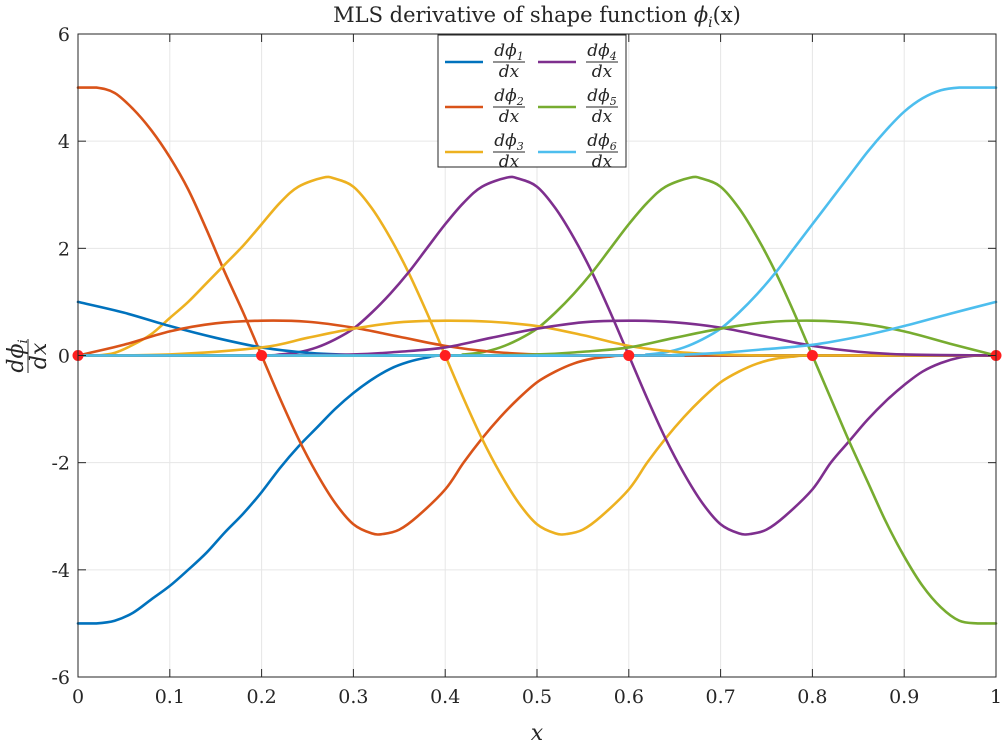 Image resolution: width=1005 pixels, height=744 pixels. What do you see at coordinates (904, 697) in the screenshot?
I see `x-tick-label: 0.9` at bounding box center [904, 697].